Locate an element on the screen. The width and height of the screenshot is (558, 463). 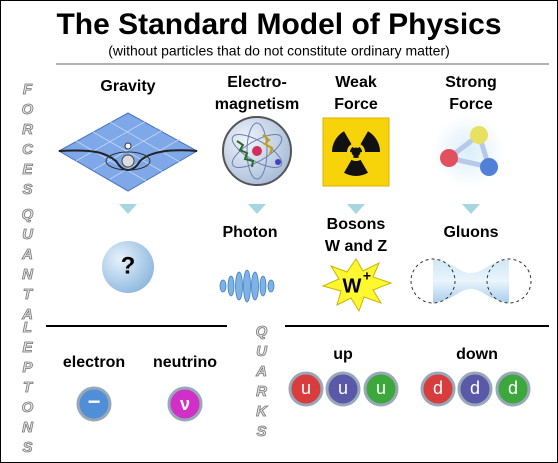
quanta-label: W and Z is located at coordinates (356, 246).